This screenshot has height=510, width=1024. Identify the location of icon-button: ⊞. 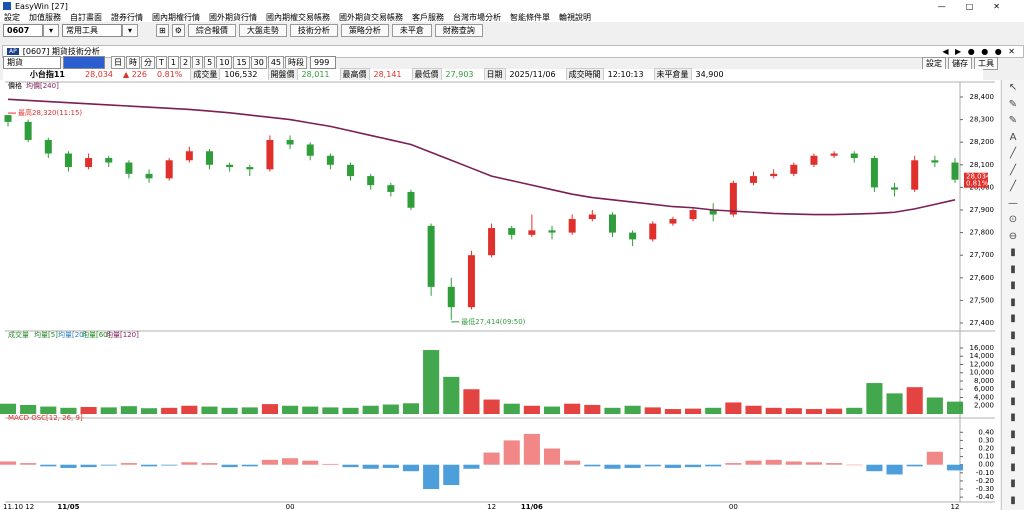
(162, 30).